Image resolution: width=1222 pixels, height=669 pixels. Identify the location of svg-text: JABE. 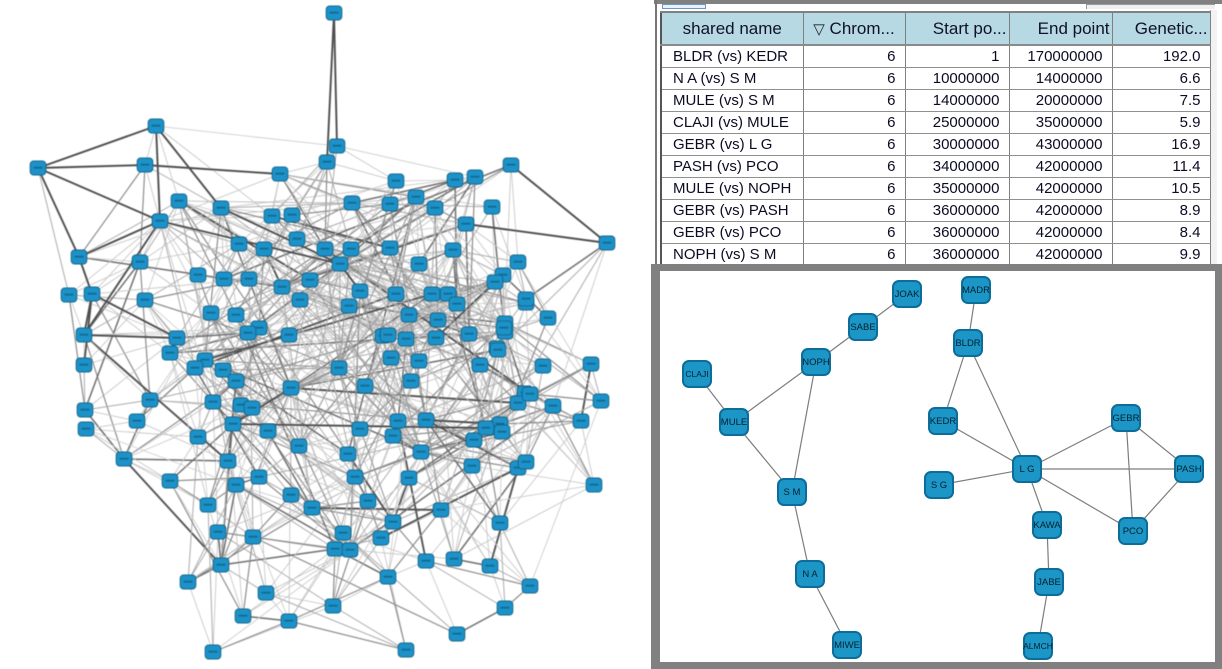
(1049, 582).